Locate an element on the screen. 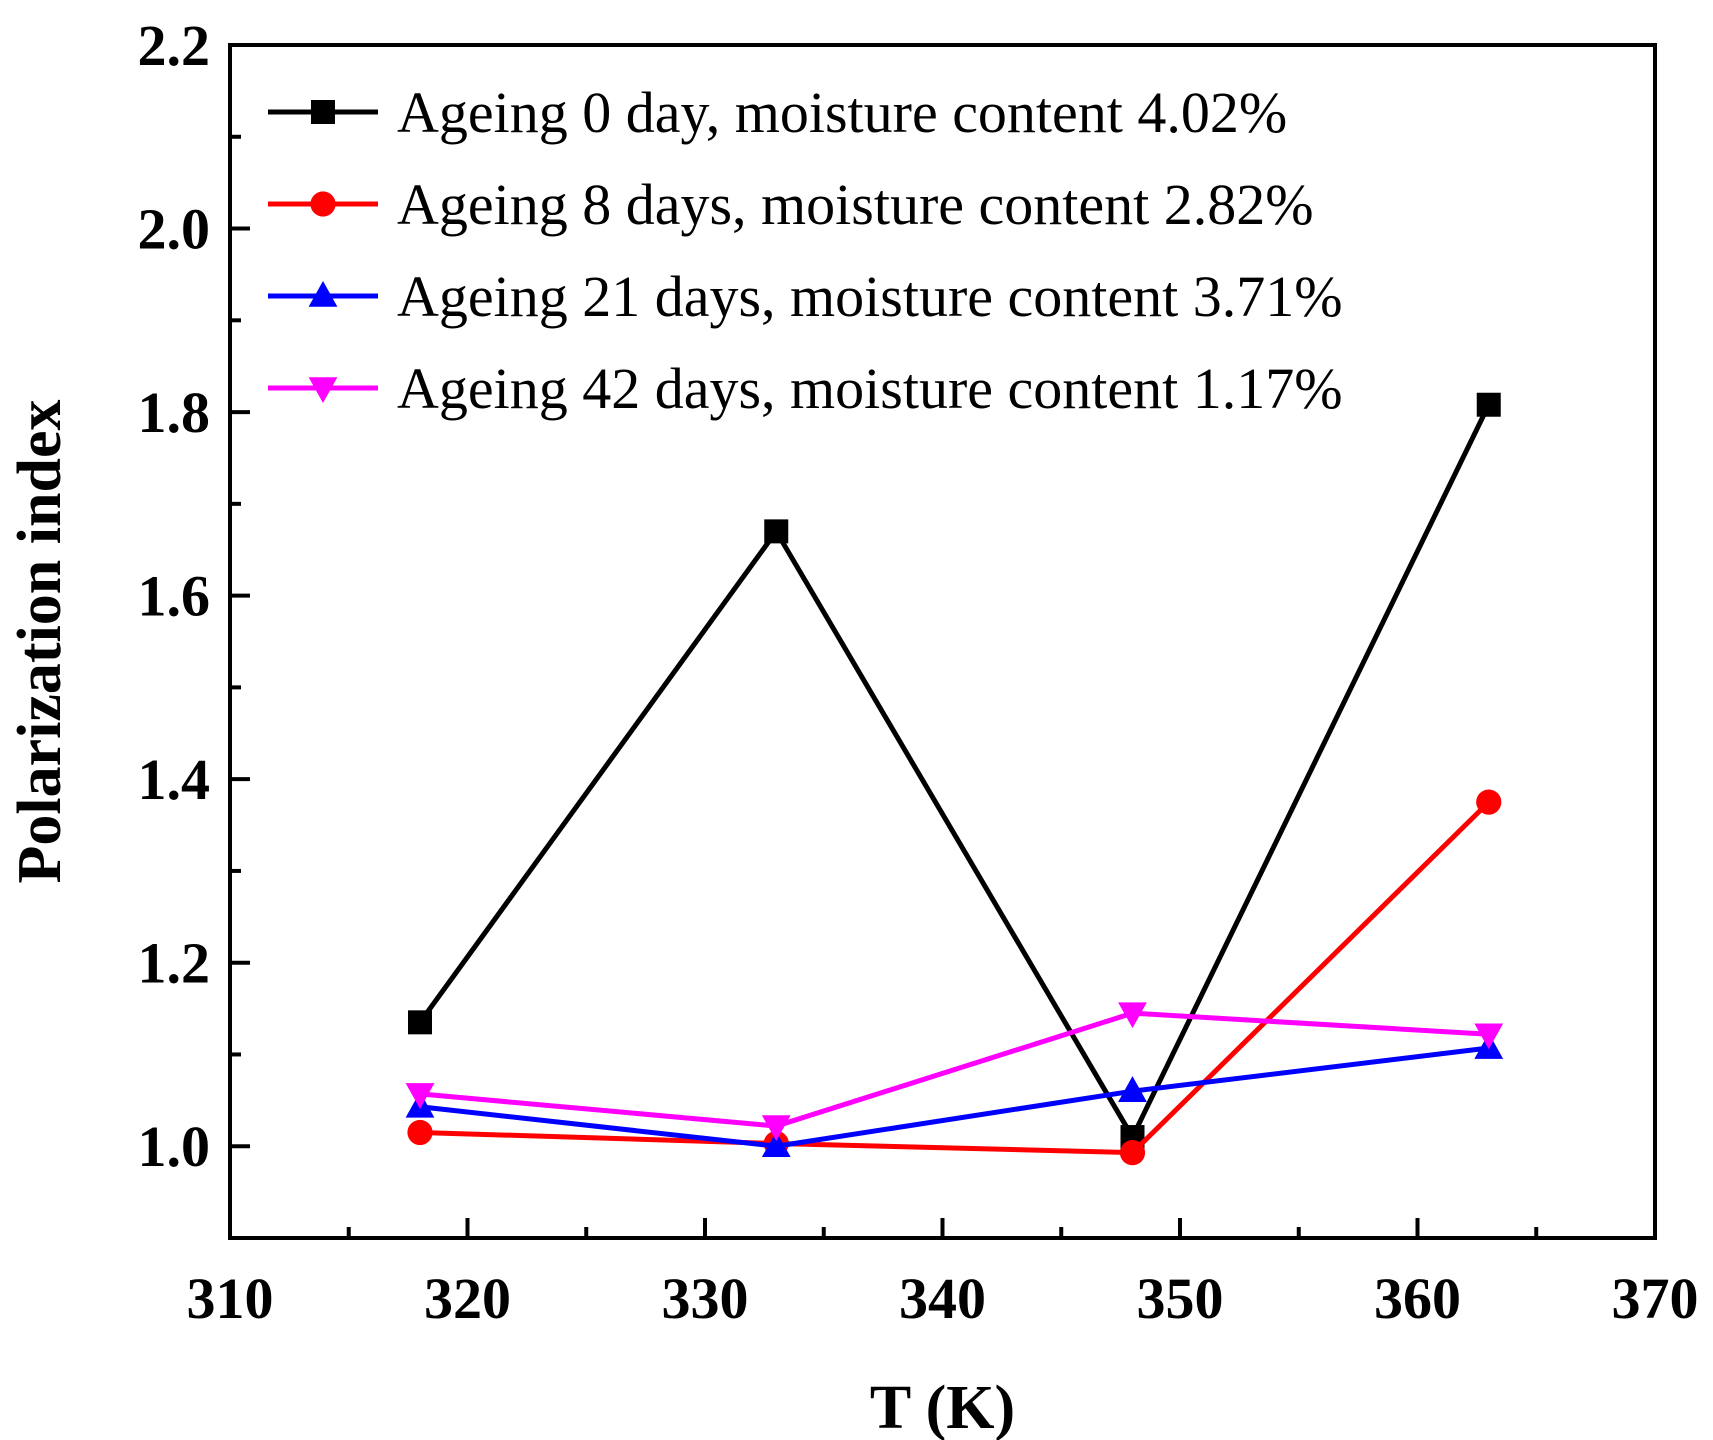 Image resolution: width=1713 pixels, height=1440 pixels. x-axis-title: T (K) is located at coordinates (942, 1407).